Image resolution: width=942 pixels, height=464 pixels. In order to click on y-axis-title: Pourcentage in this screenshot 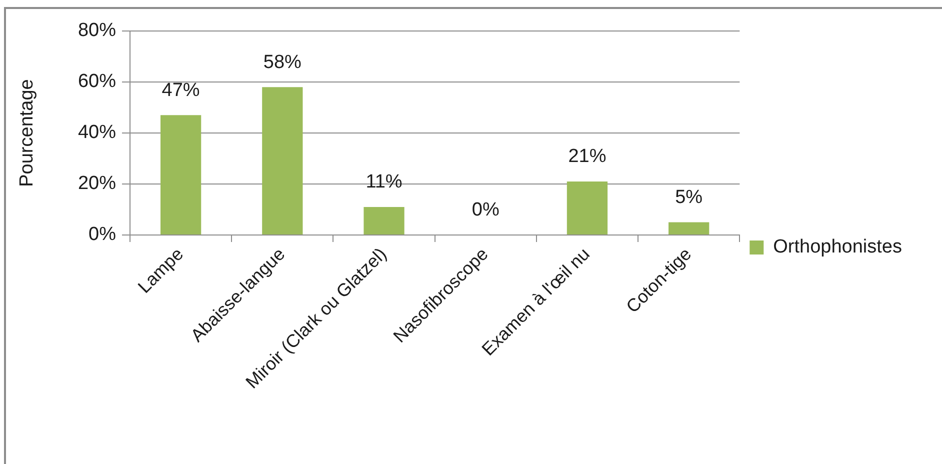, I will do `click(27, 133)`.